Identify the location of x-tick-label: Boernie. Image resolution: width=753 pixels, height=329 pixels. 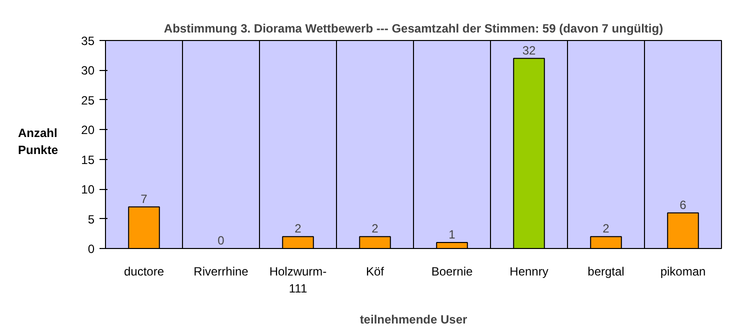
(452, 271).